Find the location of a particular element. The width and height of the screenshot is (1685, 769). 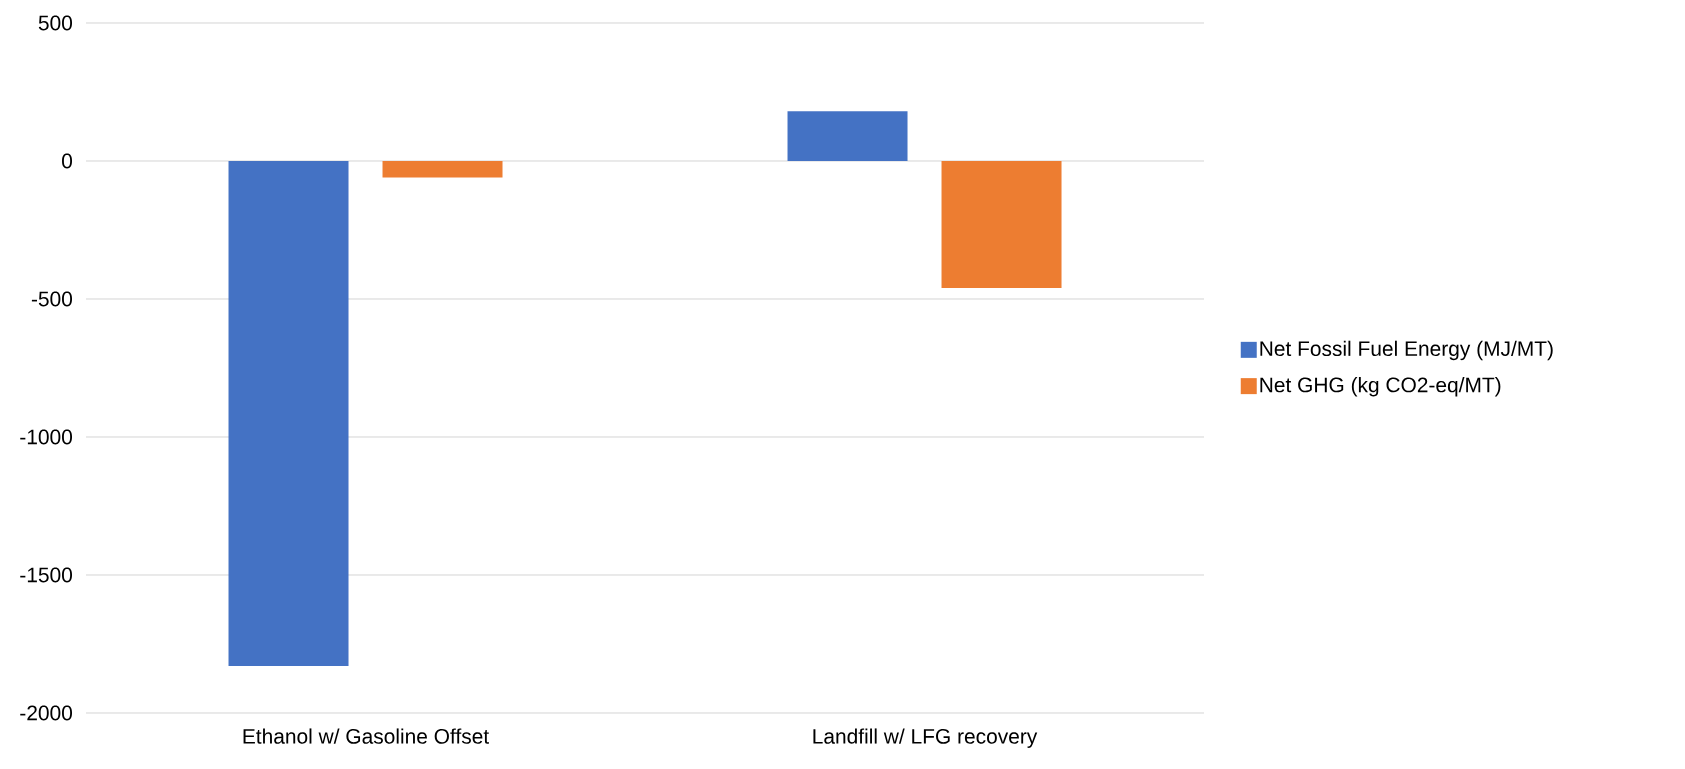

x-tick-label: Ethanol w/ Gasoline Offset is located at coordinates (366, 736).